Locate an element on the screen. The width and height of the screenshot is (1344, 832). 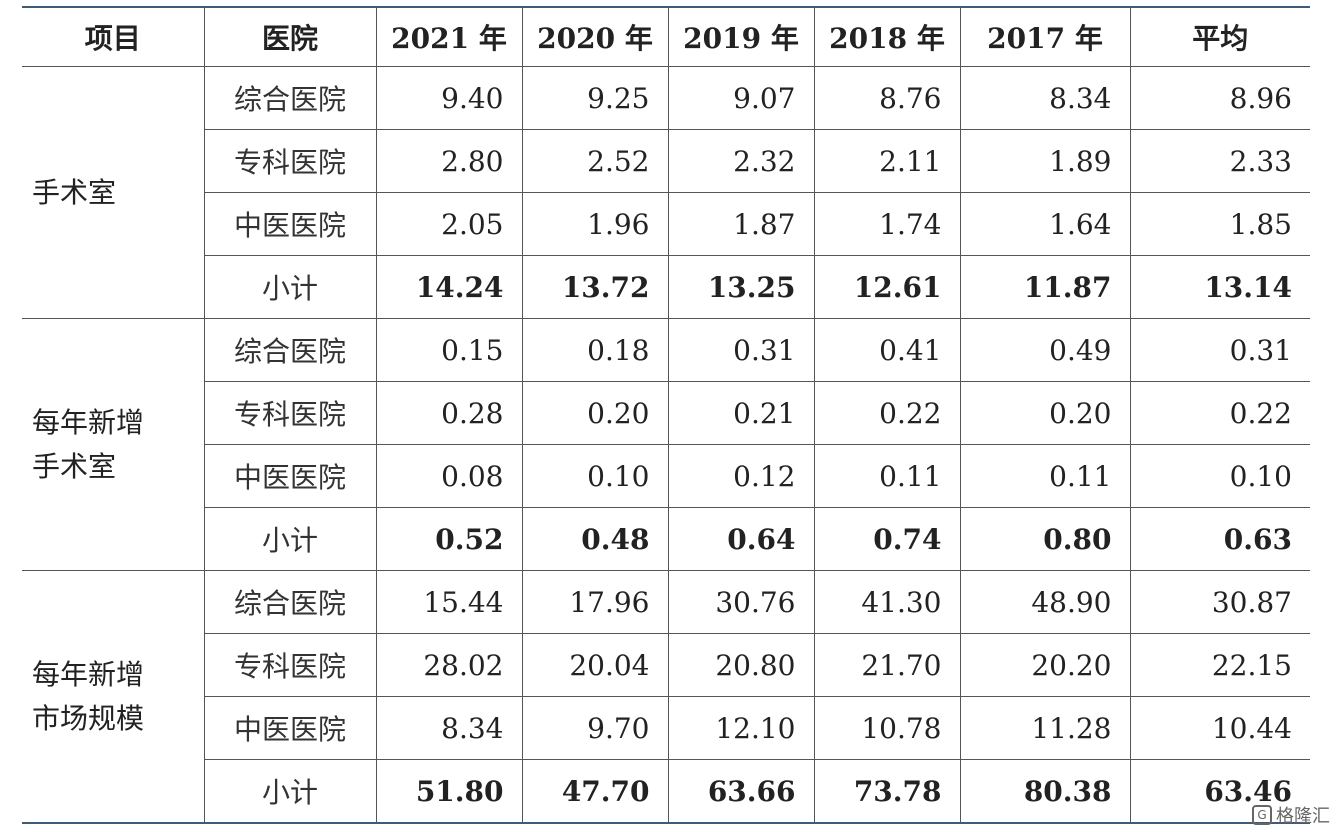
value-cell: 0.08 is located at coordinates (449, 476).